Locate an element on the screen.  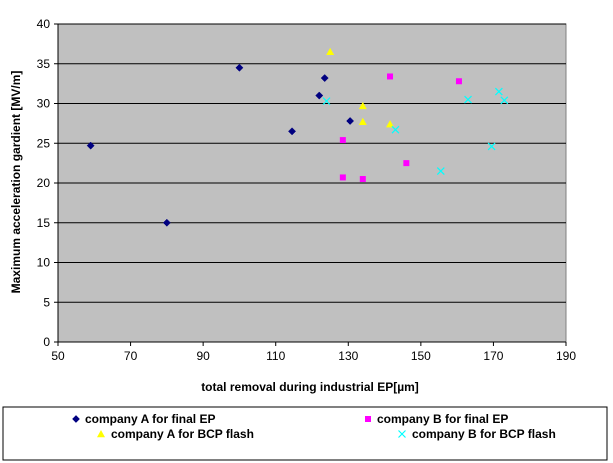
y-tick-label: 15 is located at coordinates (44, 223).